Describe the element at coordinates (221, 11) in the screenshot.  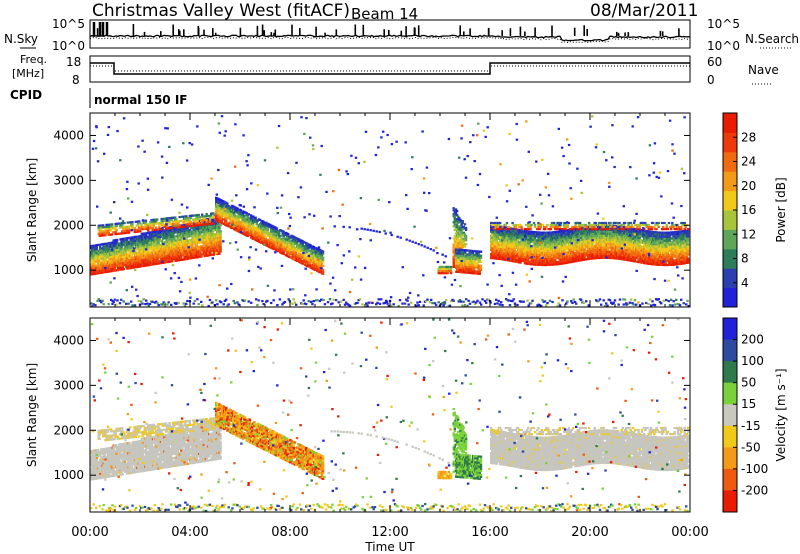
I see `station-title: Christmas Valley West (fitACF)` at that location.